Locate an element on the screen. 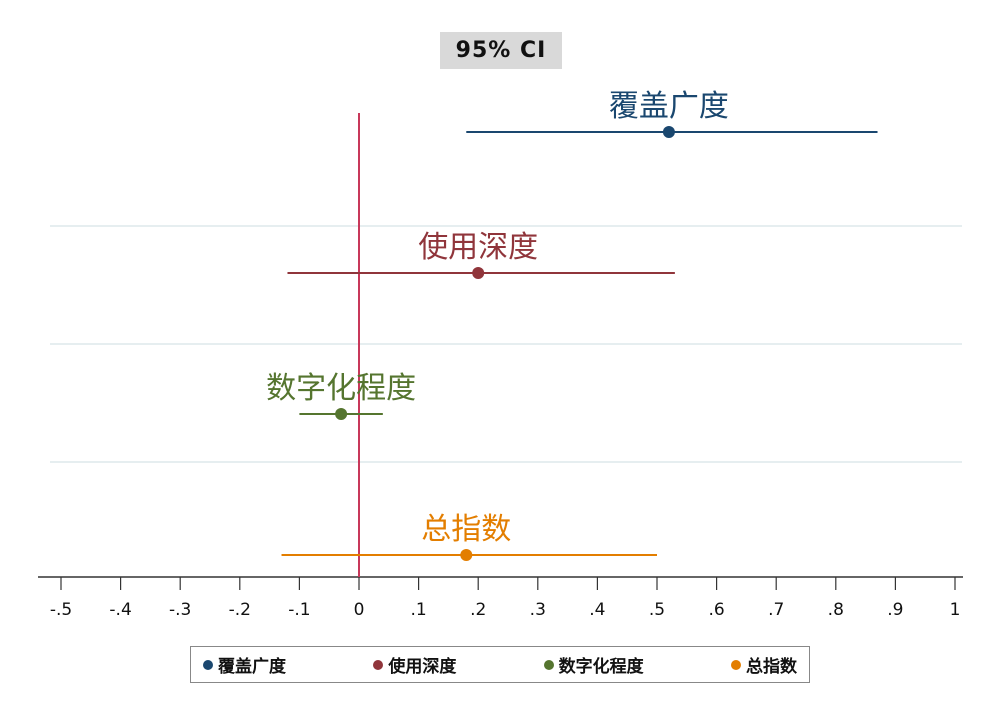 The width and height of the screenshot is (1000, 719). x-tick-label: .4 is located at coordinates (597, 610).